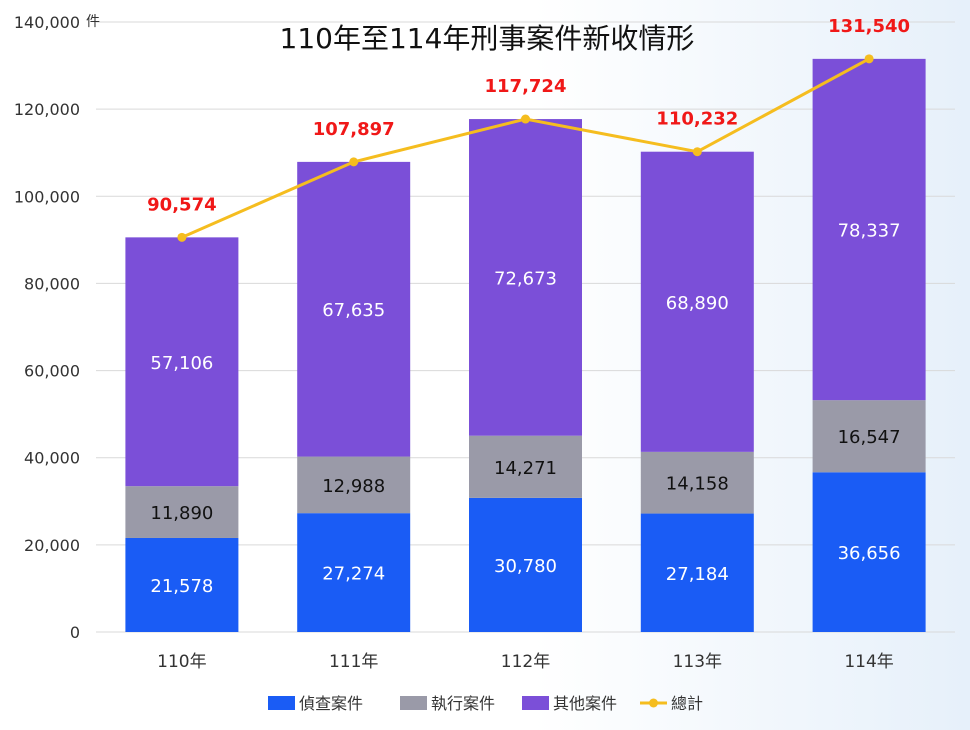 Image resolution: width=970 pixels, height=730 pixels. I want to click on legend-line-marker, so click(653, 703).